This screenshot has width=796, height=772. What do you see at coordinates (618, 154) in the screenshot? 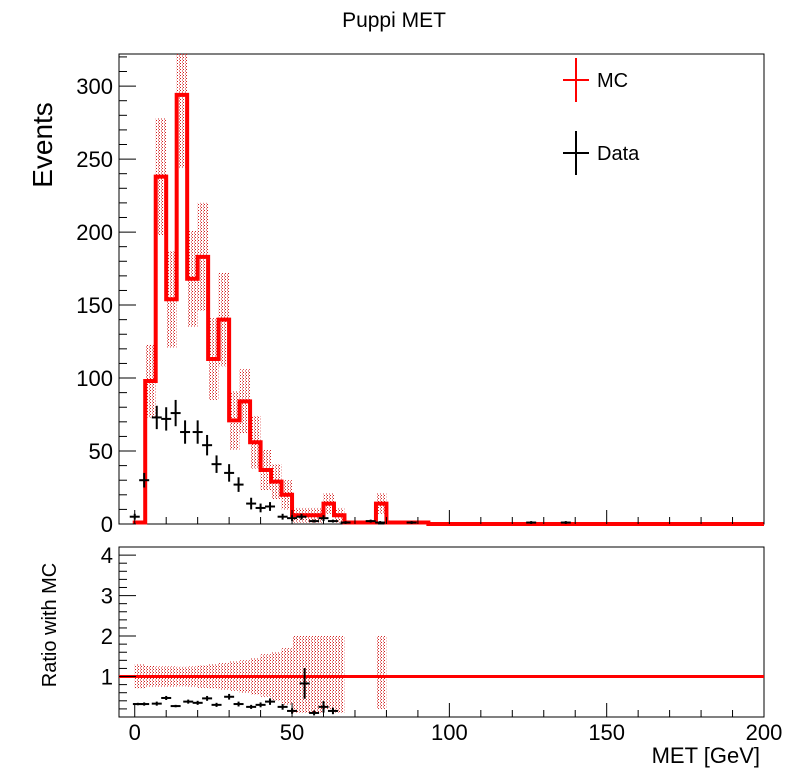
I see `legend-data-label: Data` at bounding box center [618, 154].